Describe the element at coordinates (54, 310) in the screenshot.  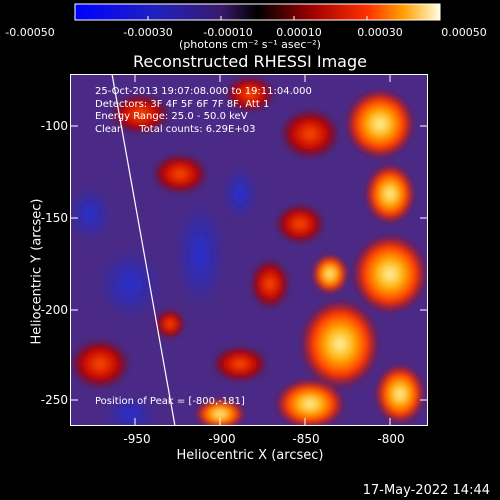
I see `y-tick-label: -200` at that location.